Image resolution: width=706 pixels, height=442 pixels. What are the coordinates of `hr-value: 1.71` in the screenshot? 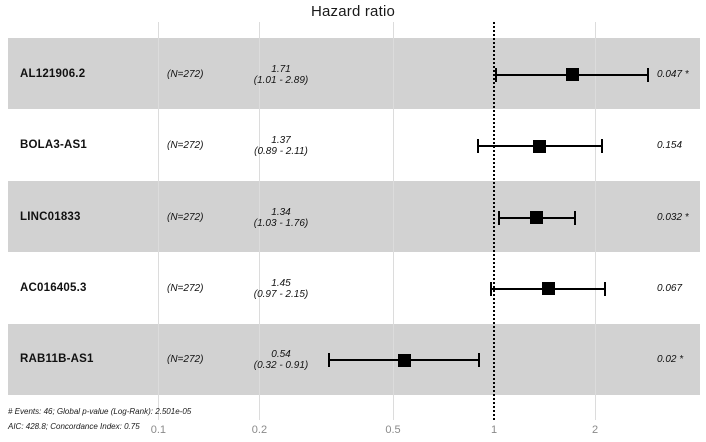 It's located at (281, 69).